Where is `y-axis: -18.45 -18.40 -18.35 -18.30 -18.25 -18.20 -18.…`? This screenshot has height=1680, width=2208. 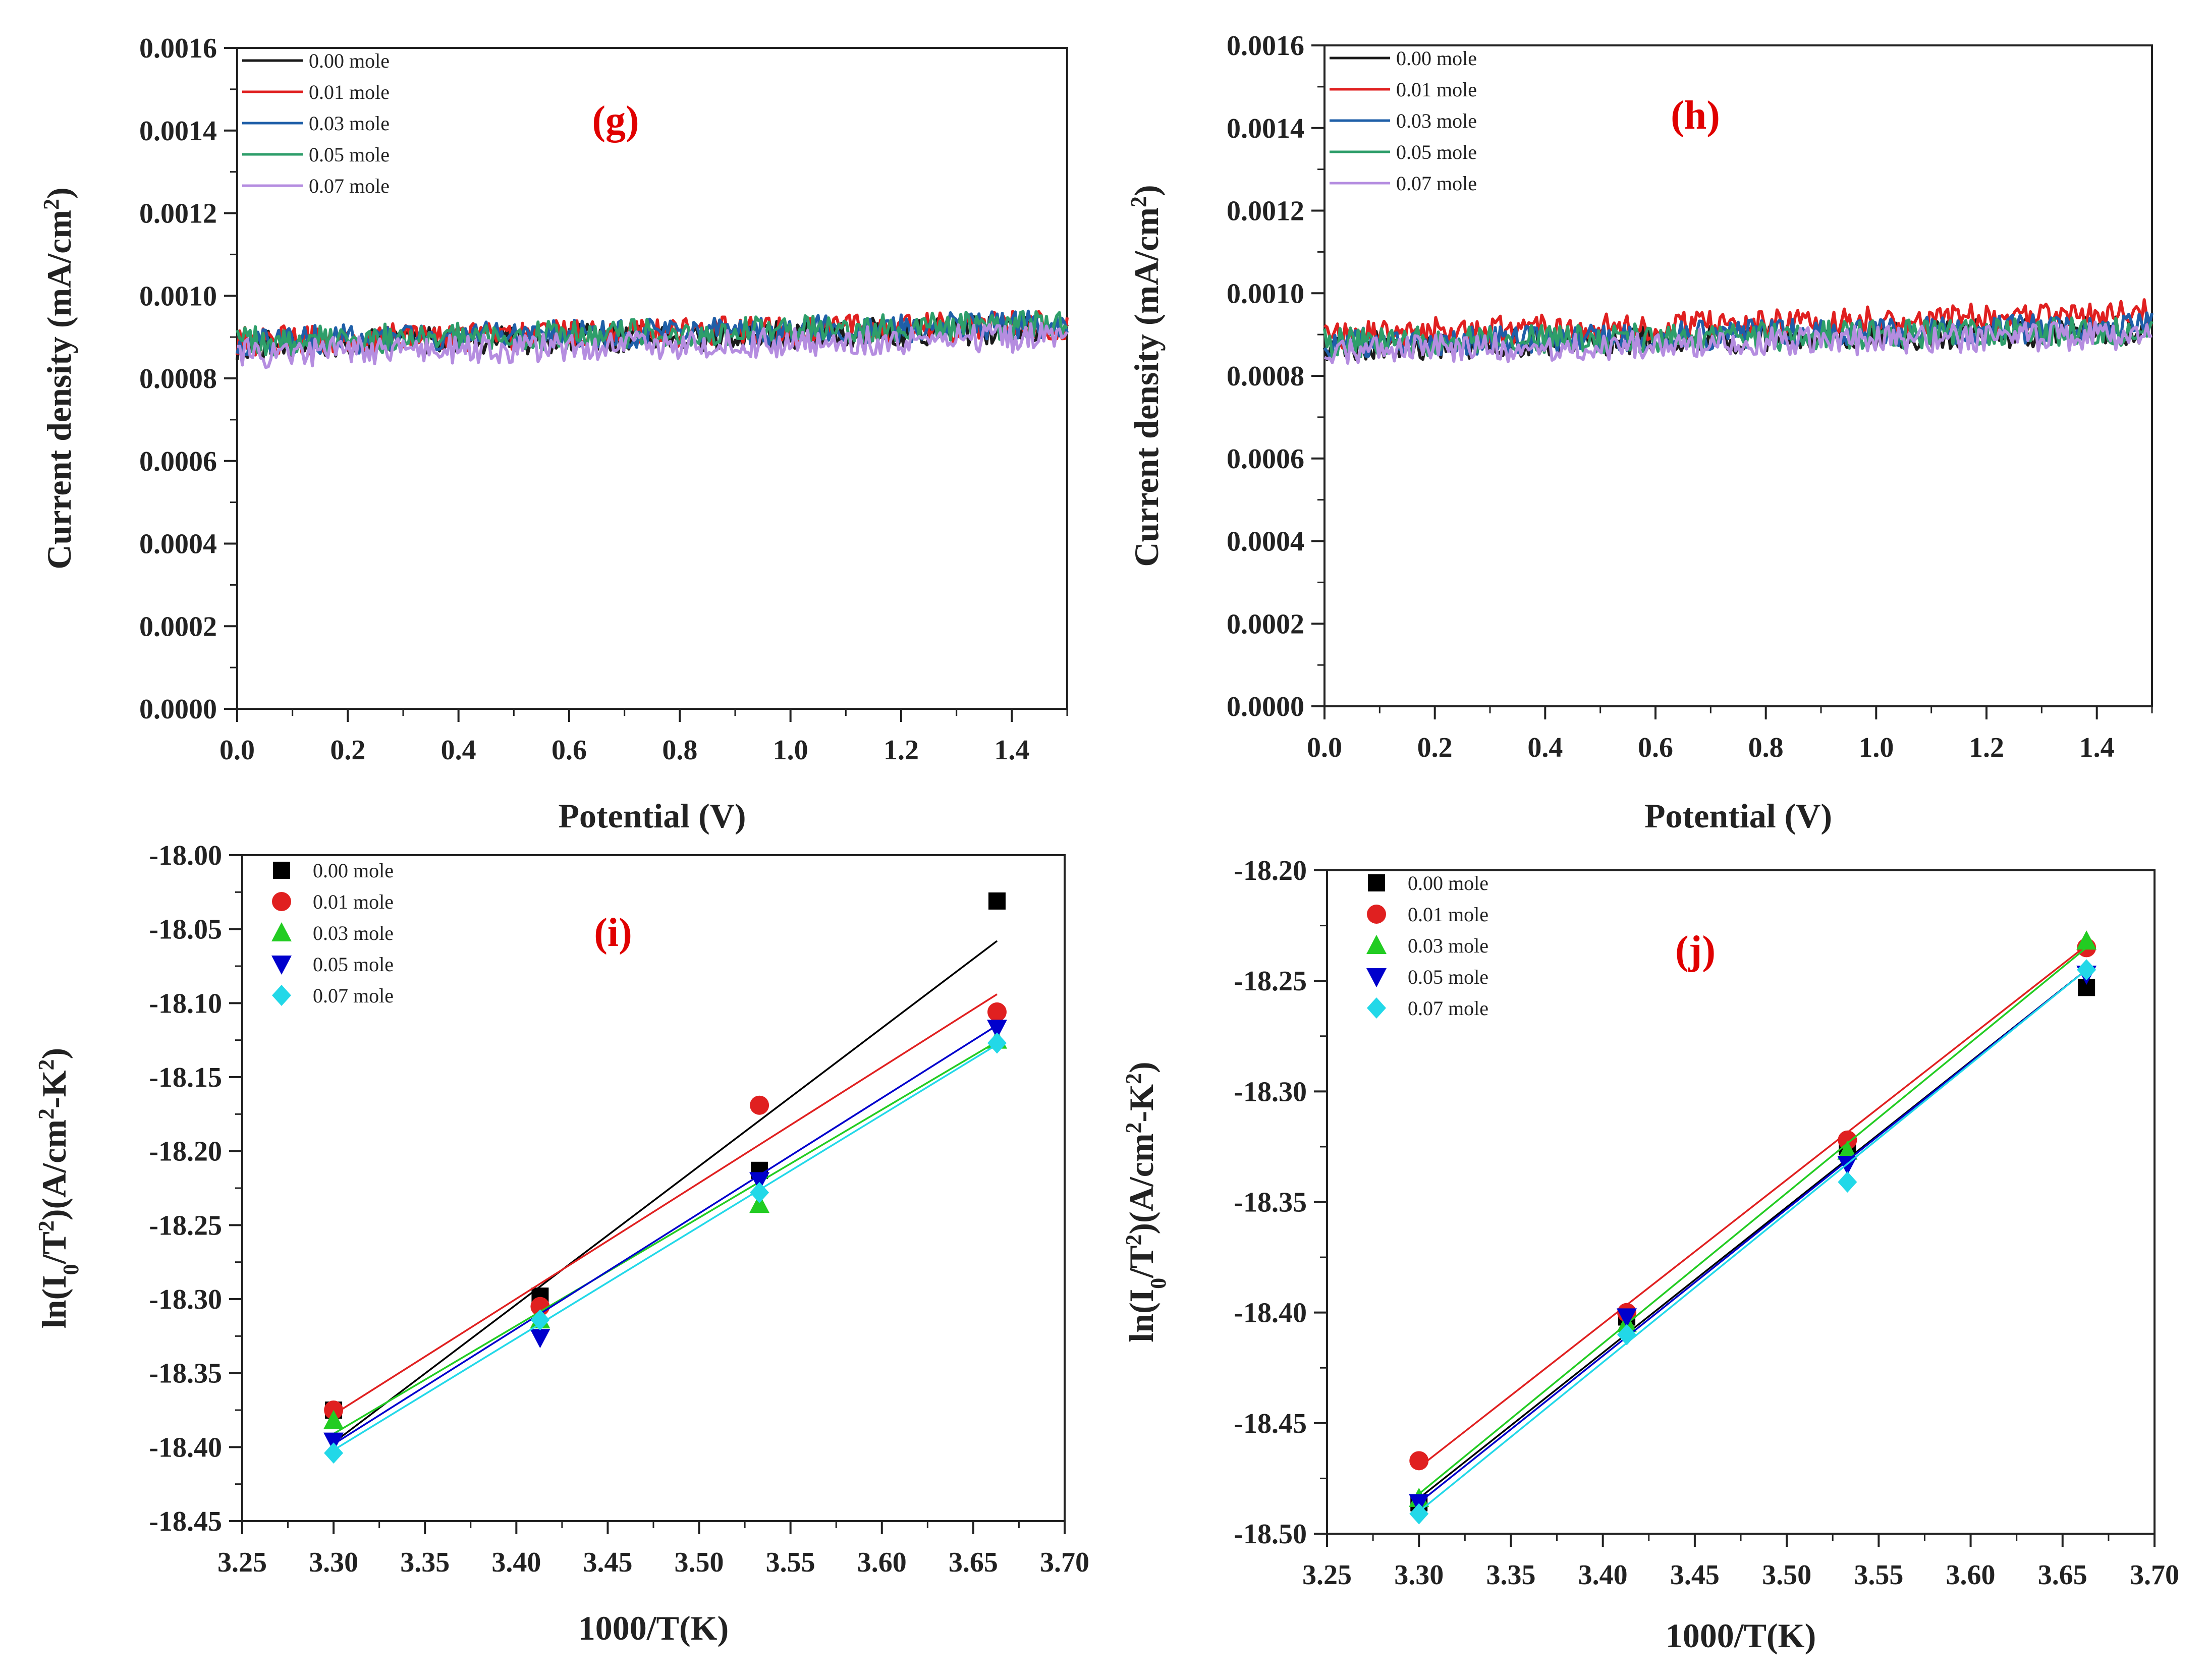 y-axis: -18.45 -18.40 -18.35 -18.30 -18.25 -18.20 -18.… is located at coordinates (195, 1188).